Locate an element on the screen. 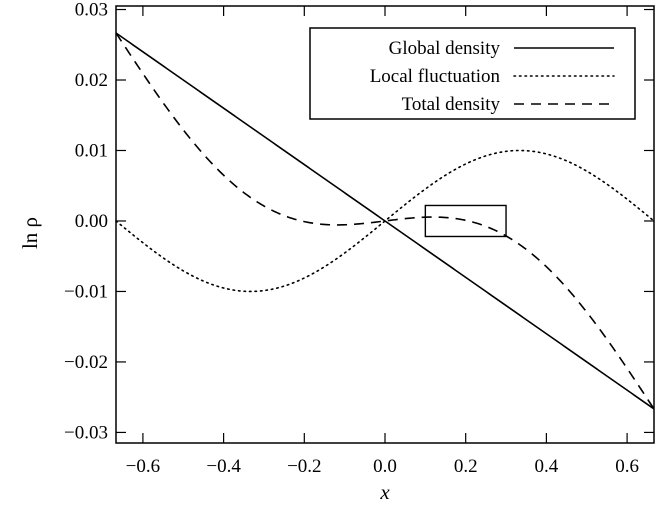 Image resolution: width=667 pixels, height=505 pixels. y-tick-label: −0.01 is located at coordinates (86, 291).